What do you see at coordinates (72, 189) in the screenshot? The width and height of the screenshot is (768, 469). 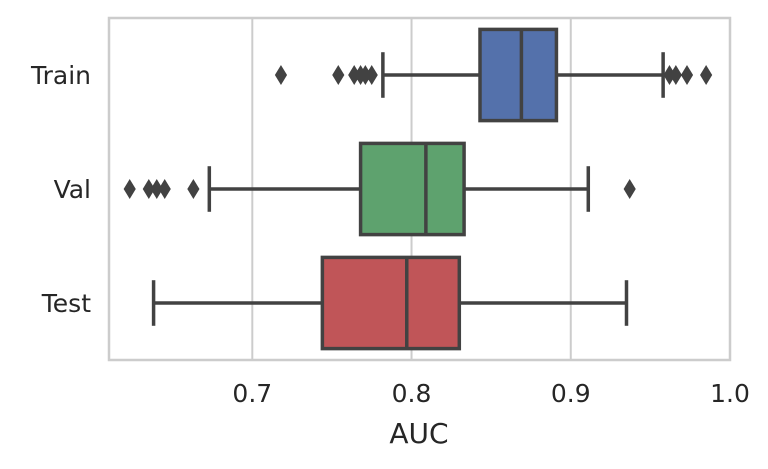 I see `y-tick-label: Val` at bounding box center [72, 189].